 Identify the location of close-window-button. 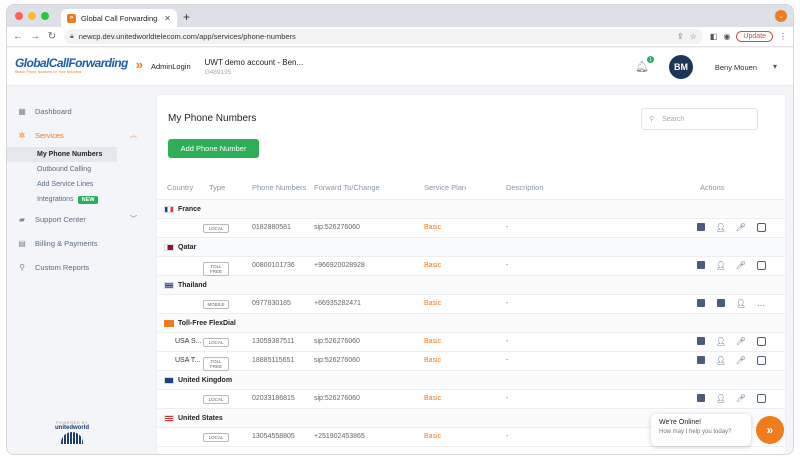
(19, 16).